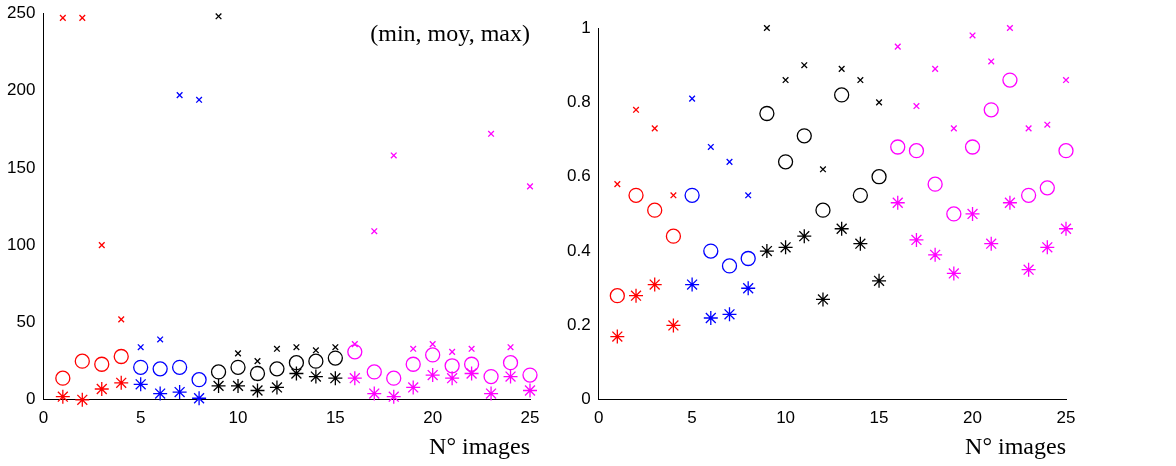 Image resolution: width=1176 pixels, height=466 pixels. I want to click on y-tick-label: 0.8, so click(578, 102).